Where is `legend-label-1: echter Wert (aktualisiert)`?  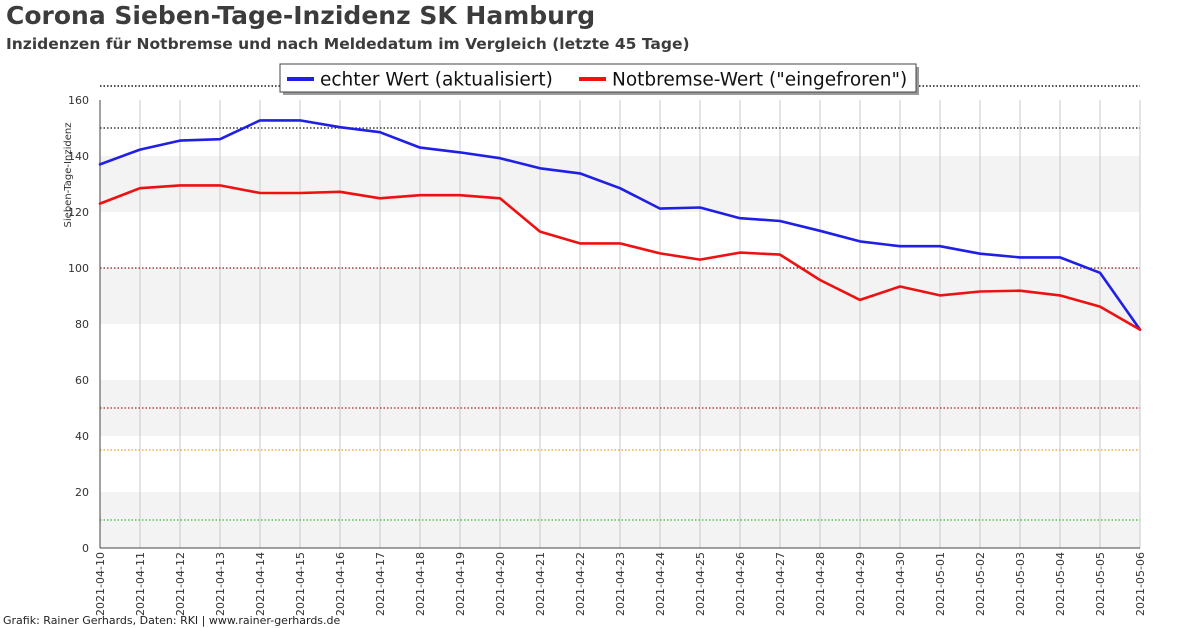 legend-label-1: echter Wert (aktualisiert) is located at coordinates (436, 80).